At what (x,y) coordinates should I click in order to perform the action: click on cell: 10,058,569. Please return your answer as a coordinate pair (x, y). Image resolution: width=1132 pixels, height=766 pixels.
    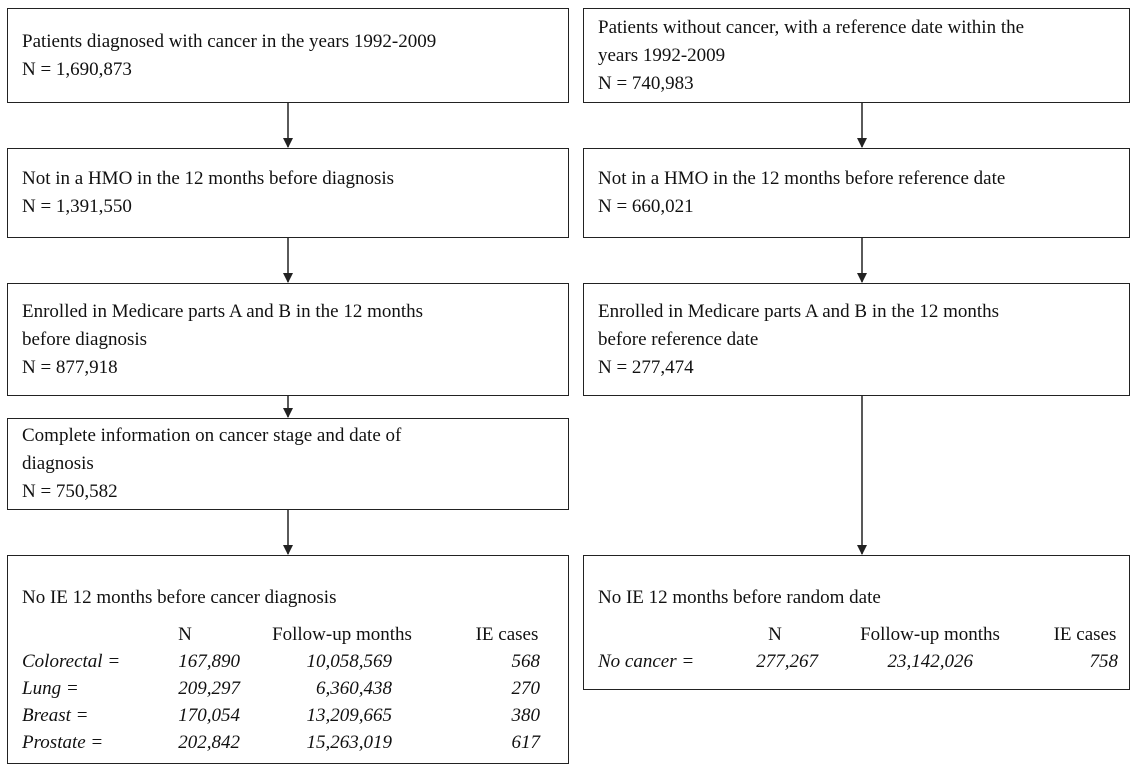
    Looking at the image, I should click on (349, 661).